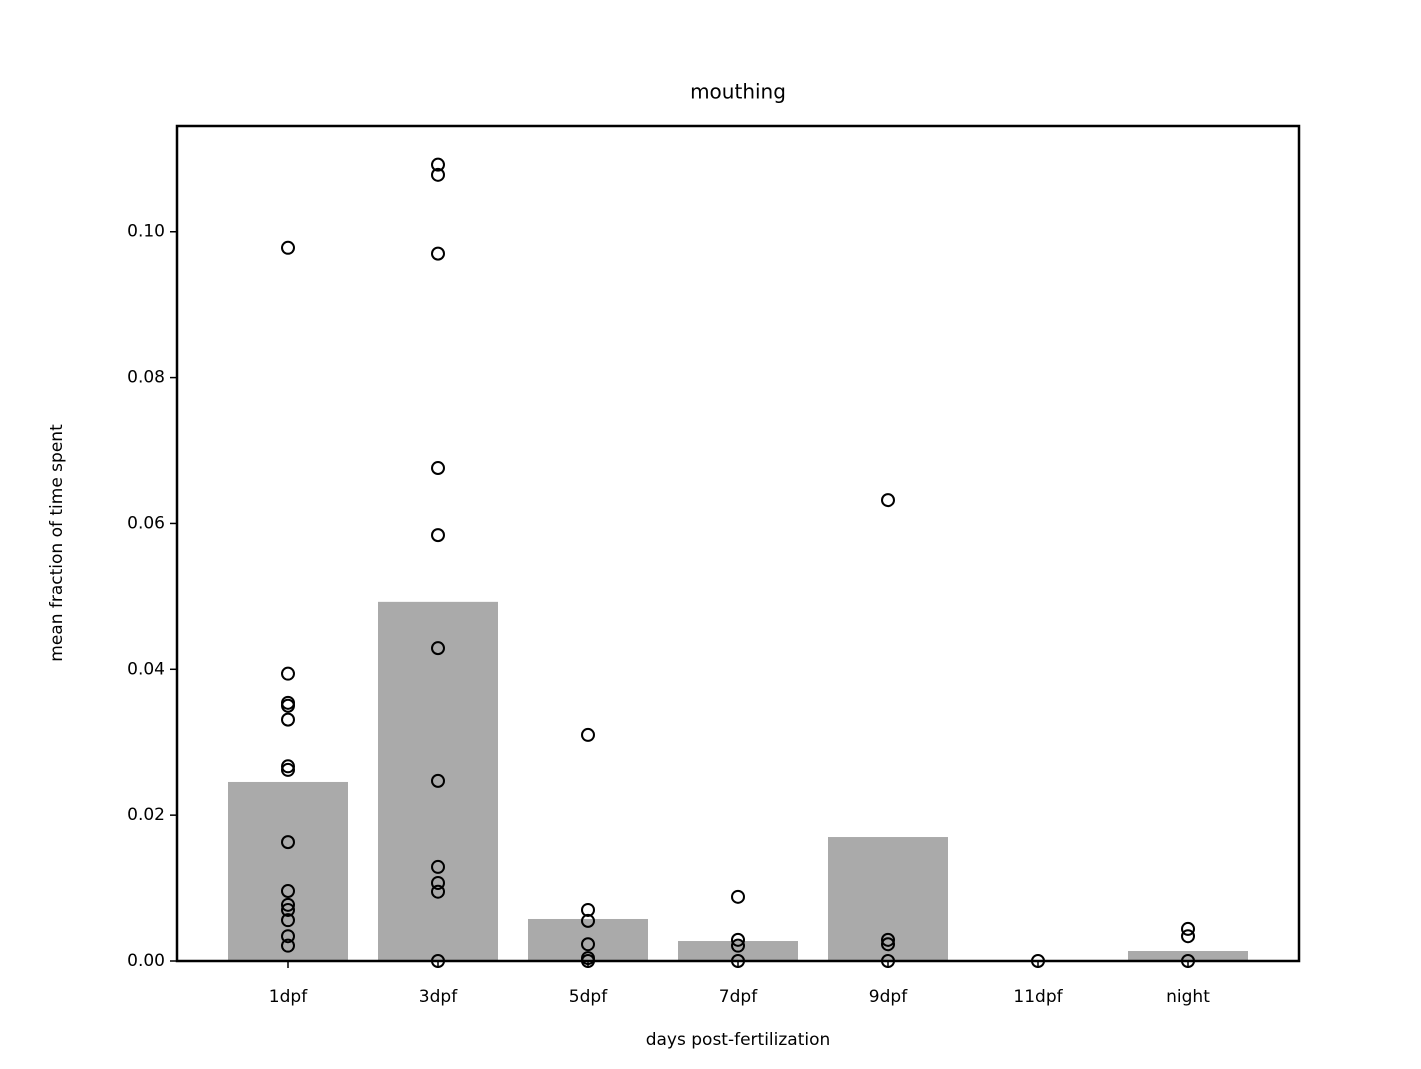  What do you see at coordinates (738, 1040) in the screenshot?
I see `x-axis-label: days post-fertilization` at bounding box center [738, 1040].